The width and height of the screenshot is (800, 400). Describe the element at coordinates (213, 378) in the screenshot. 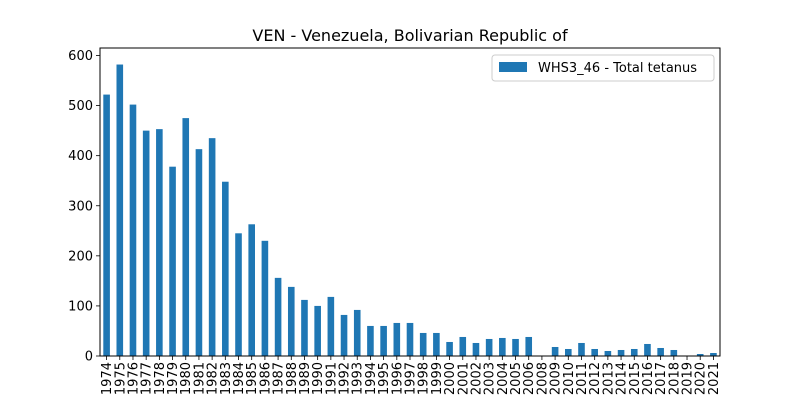

I see `x-tick-label-1982: 1982` at that location.